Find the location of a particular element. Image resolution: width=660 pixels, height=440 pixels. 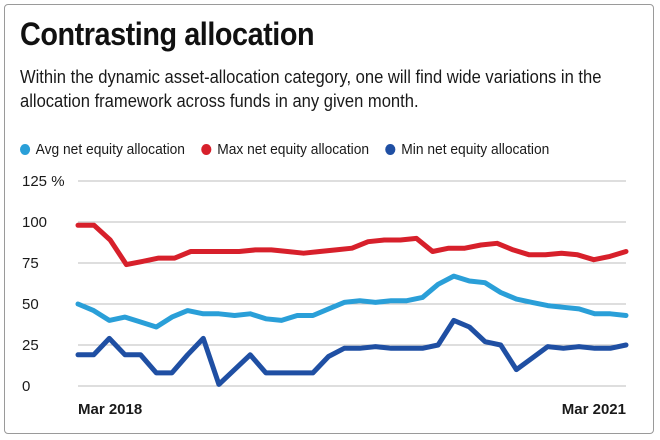

legend-swatch-max is located at coordinates (206, 149).